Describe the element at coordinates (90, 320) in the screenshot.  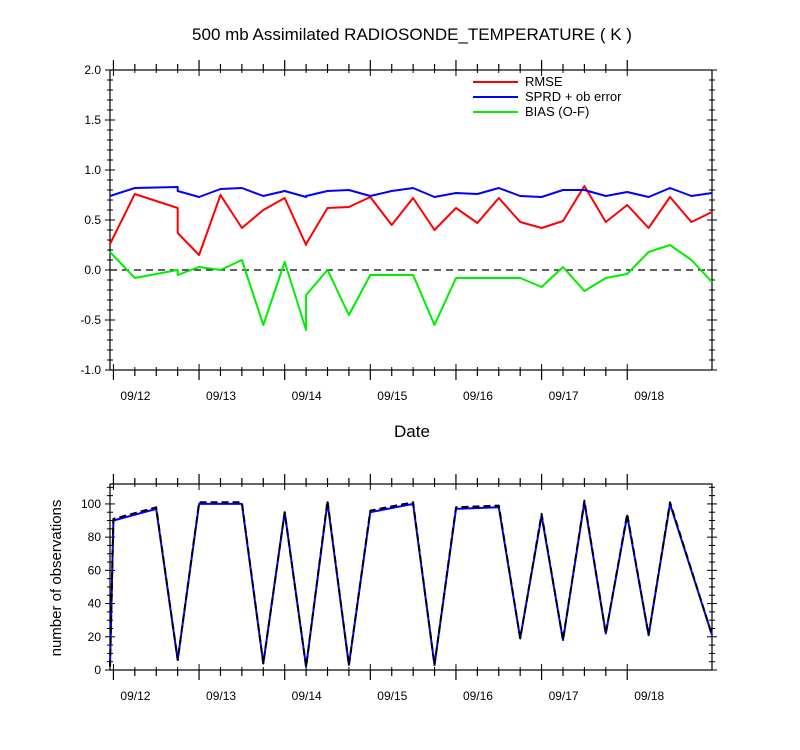
I see `y-tick-label: -0.5` at that location.